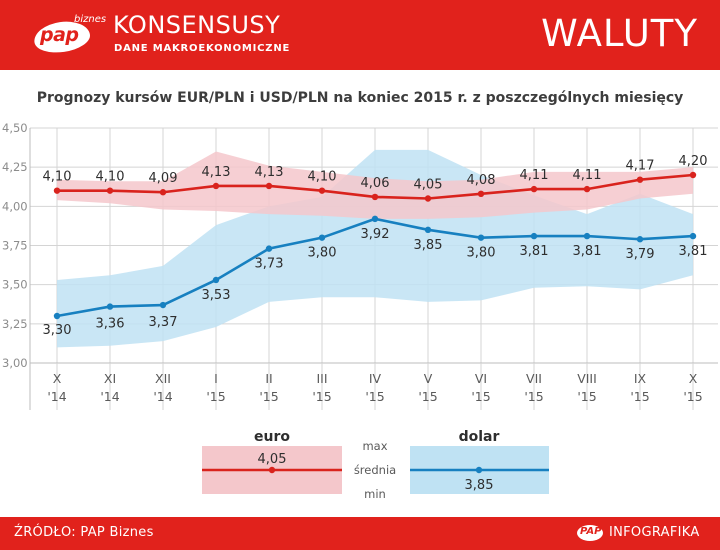 This screenshot has height=550, width=720. I want to click on y-tick-label: 4,50, so click(15, 128).